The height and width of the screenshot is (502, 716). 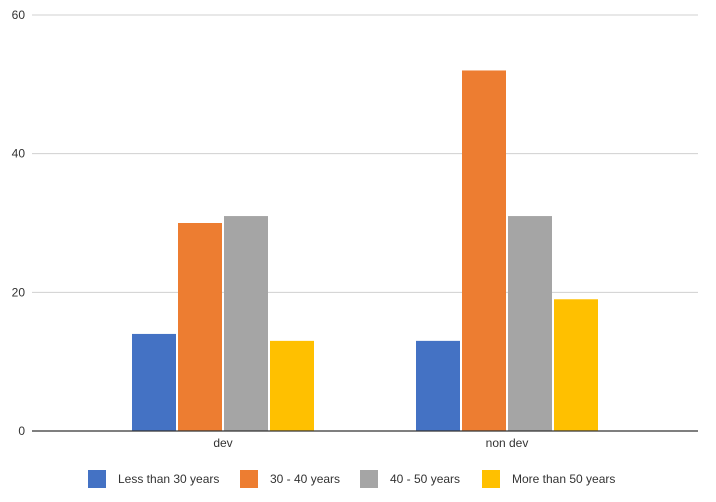 What do you see at coordinates (222, 443) in the screenshot?
I see `x-tick-label: dev` at bounding box center [222, 443].